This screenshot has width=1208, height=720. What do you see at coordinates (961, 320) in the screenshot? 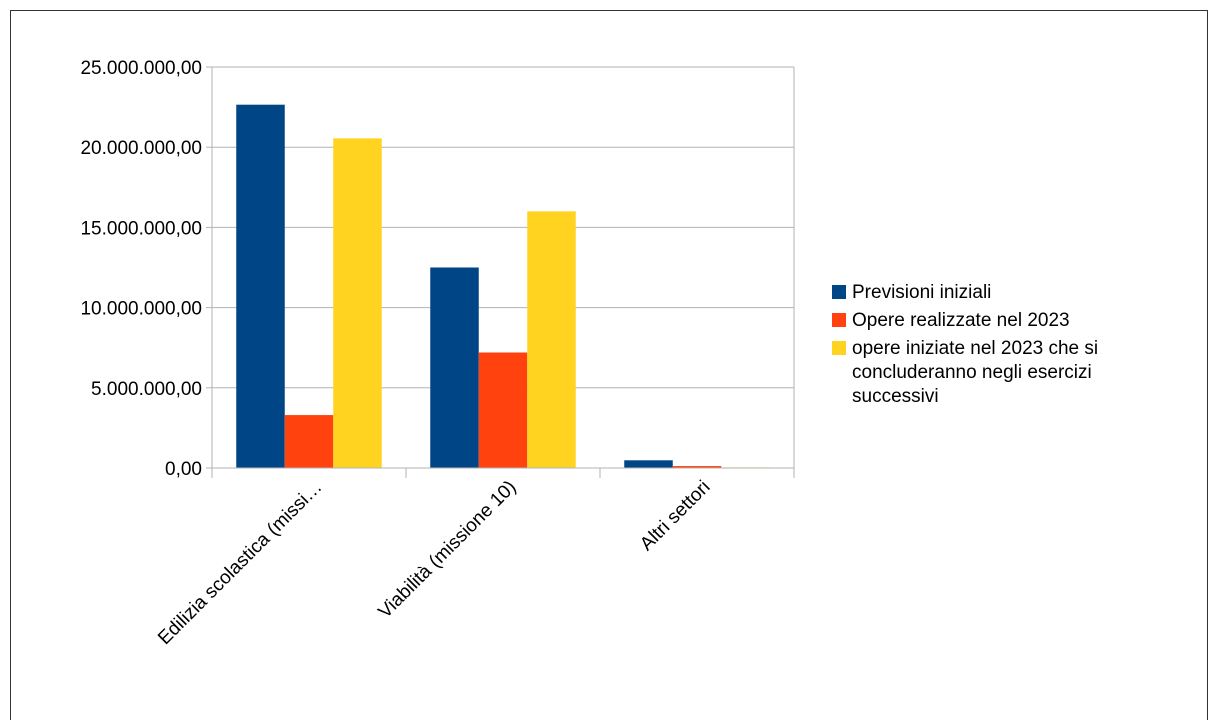
I see `legend-label: Opere realizzate nel 2023` at bounding box center [961, 320].